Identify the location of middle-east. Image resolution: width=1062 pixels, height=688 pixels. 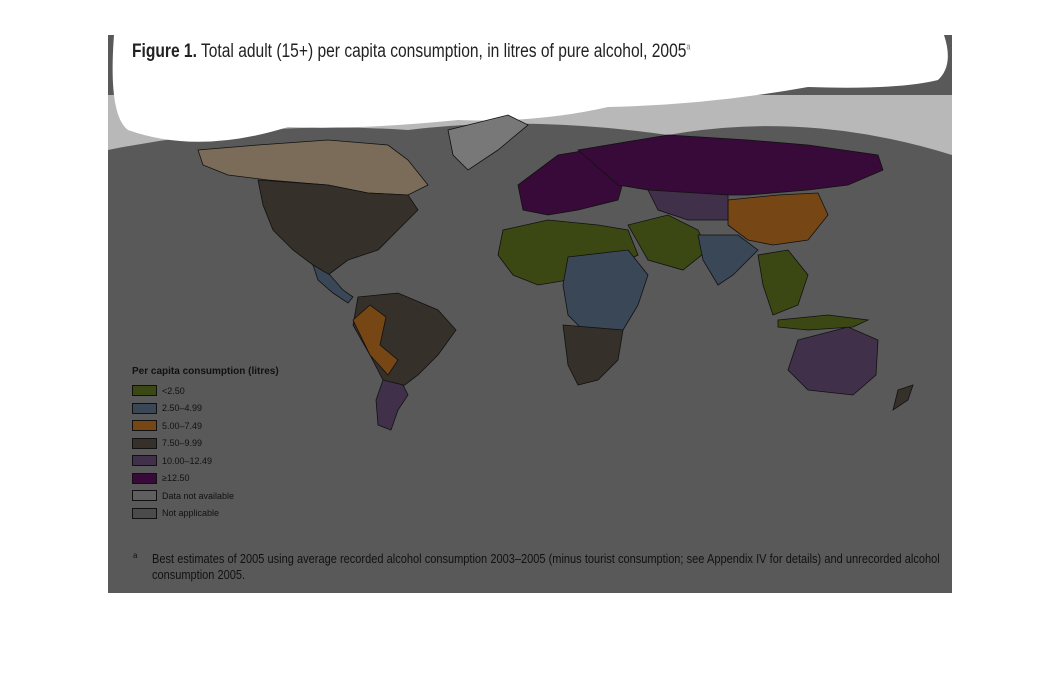
(668, 242).